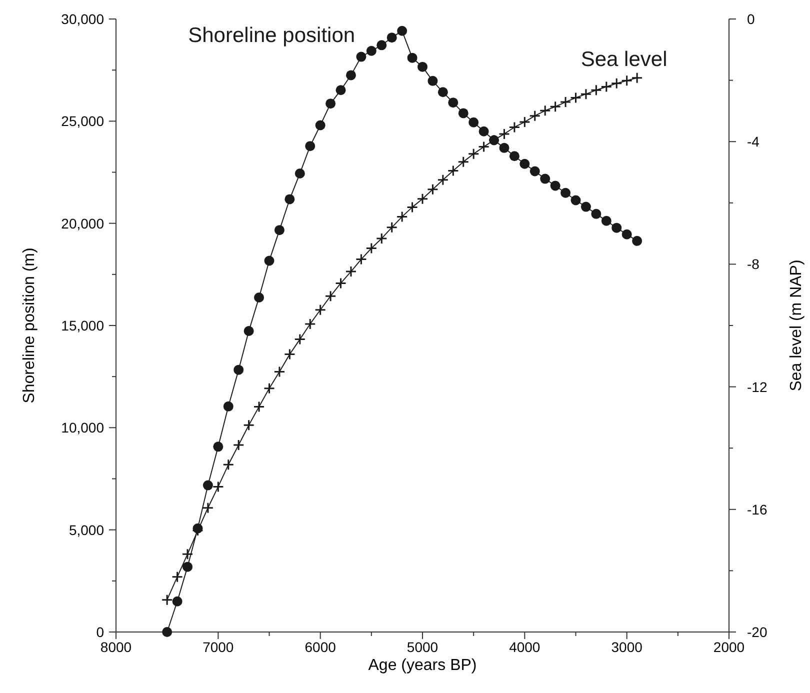  What do you see at coordinates (100, 632) in the screenshot?
I see `y-tick-label: 0` at bounding box center [100, 632].